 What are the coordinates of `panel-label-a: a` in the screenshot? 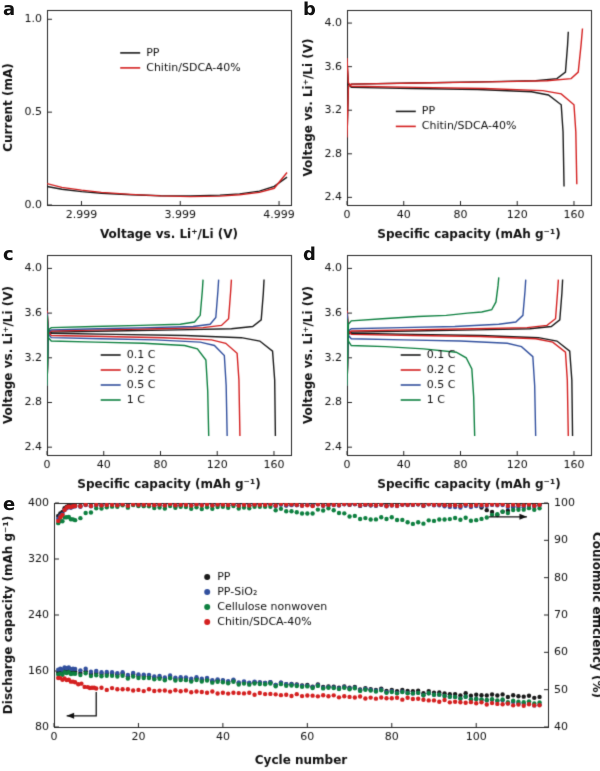 It's located at (9, 10).